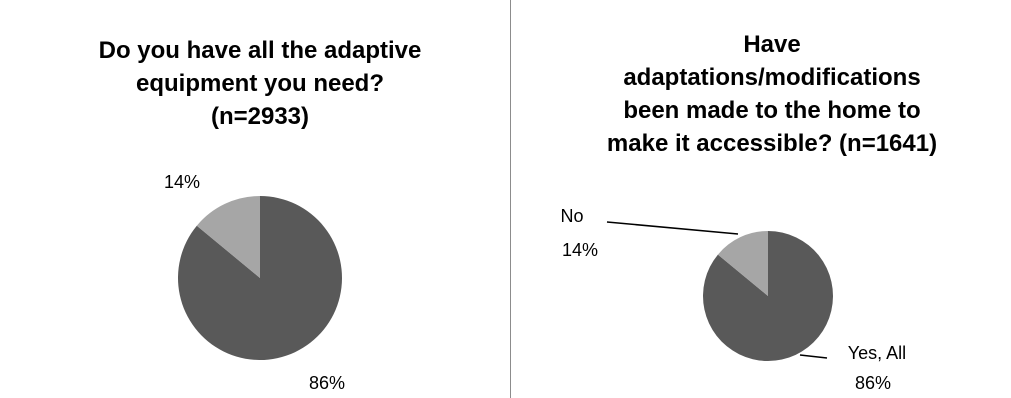 The width and height of the screenshot is (1011, 398). I want to click on pie-chart-adaptive-equipment: 86% 14%, so click(254, 282).